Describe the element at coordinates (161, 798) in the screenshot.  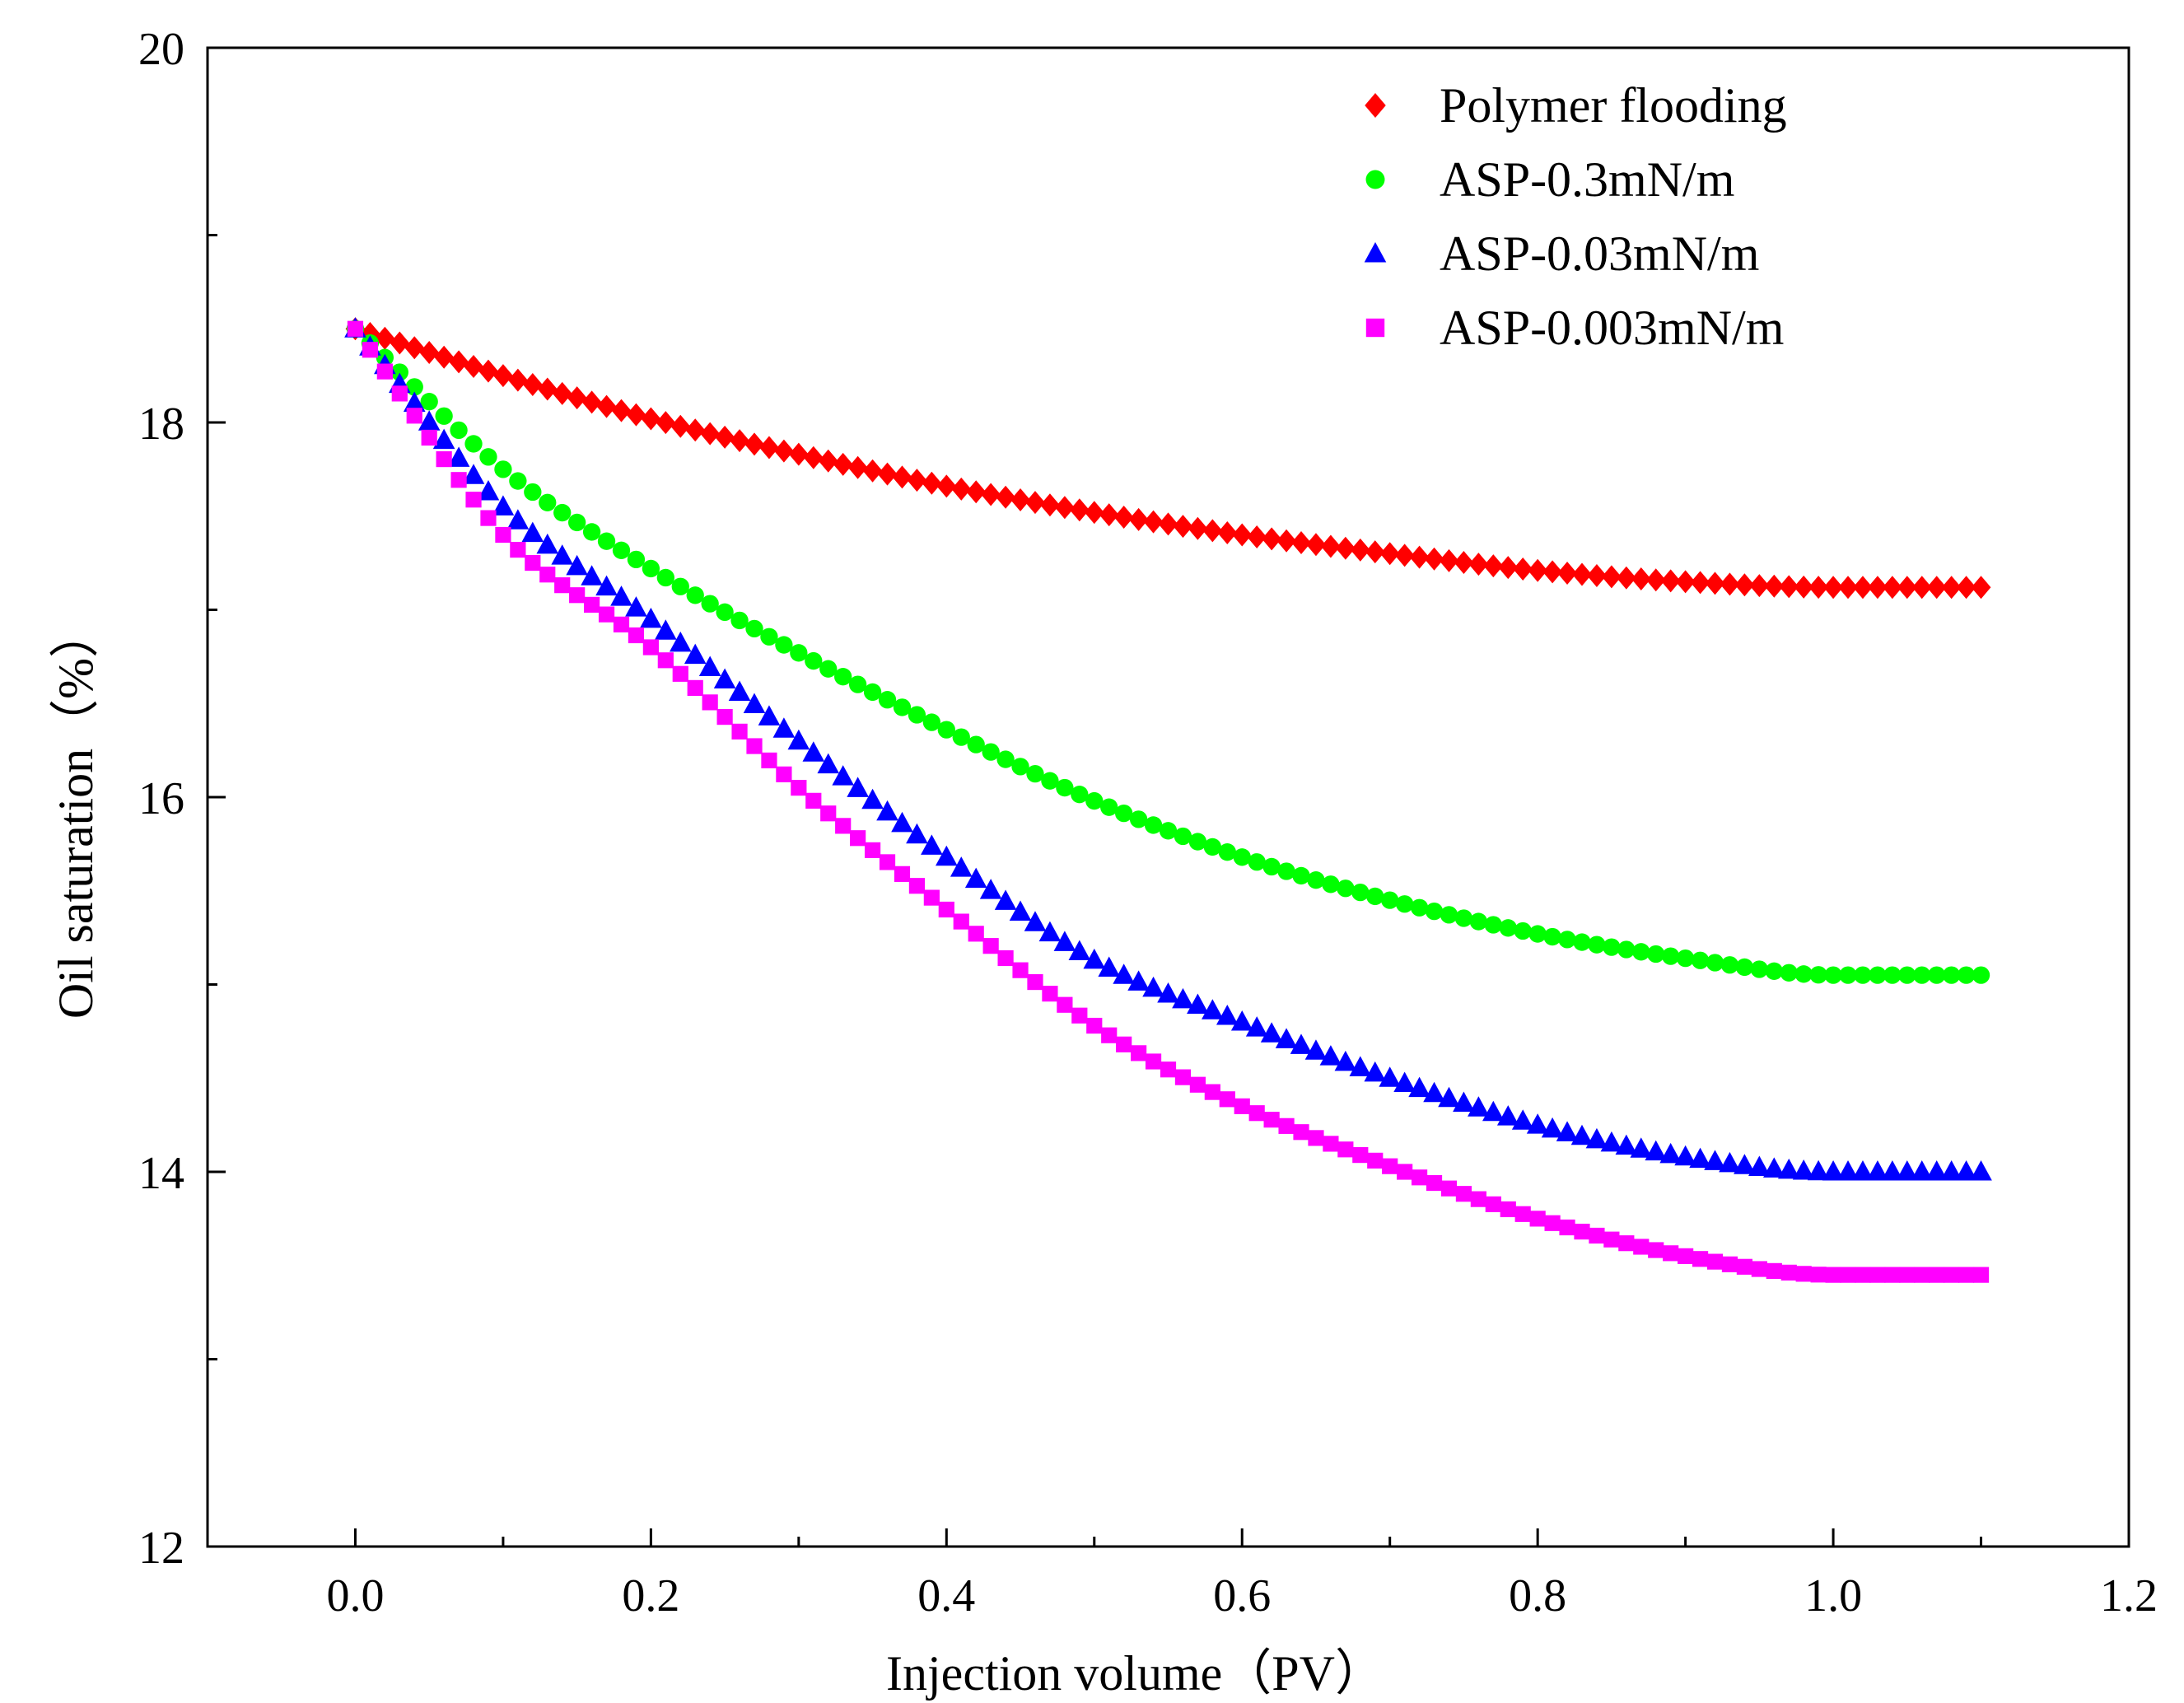
I see `y-tick-label: 16` at that location.